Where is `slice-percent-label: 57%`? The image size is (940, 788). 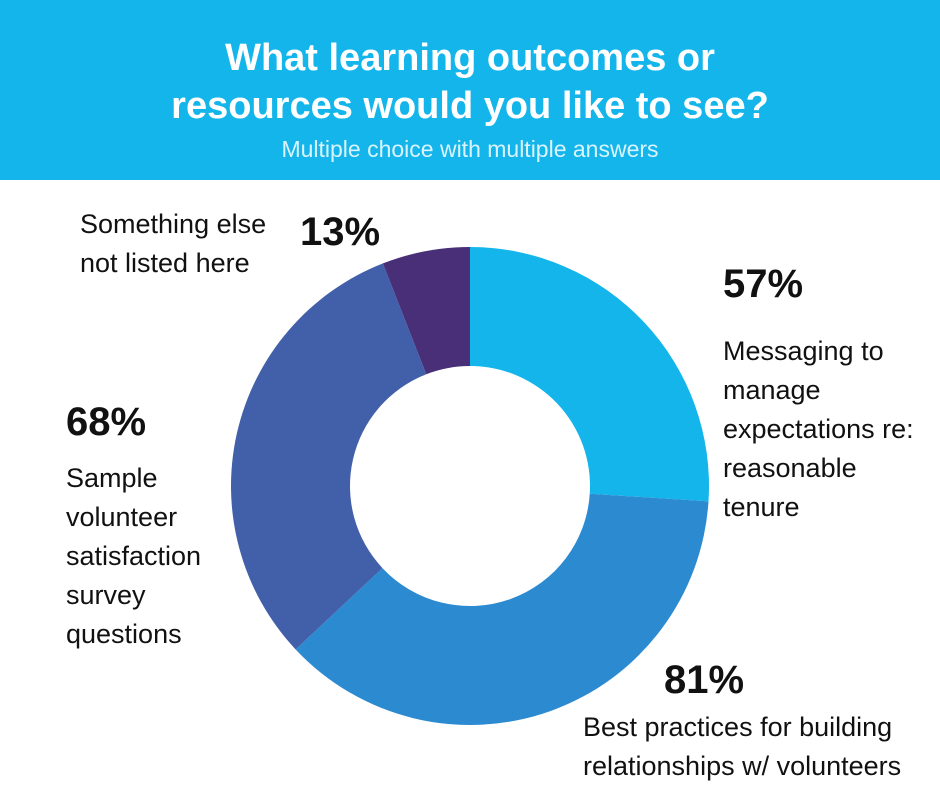 slice-percent-label: 57% is located at coordinates (763, 284).